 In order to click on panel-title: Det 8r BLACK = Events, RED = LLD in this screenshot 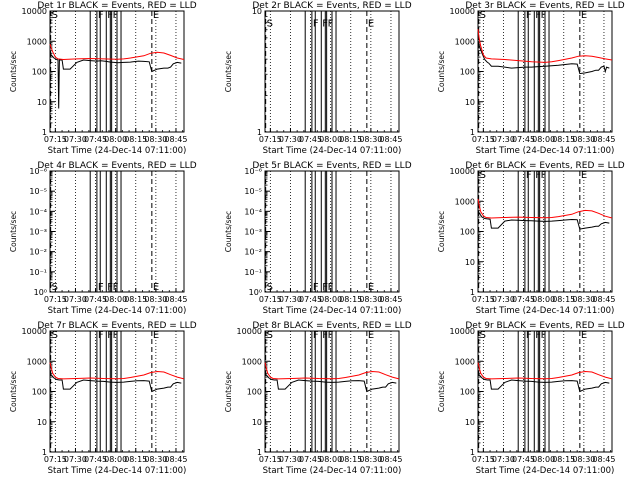, I will do `click(331, 326)`.